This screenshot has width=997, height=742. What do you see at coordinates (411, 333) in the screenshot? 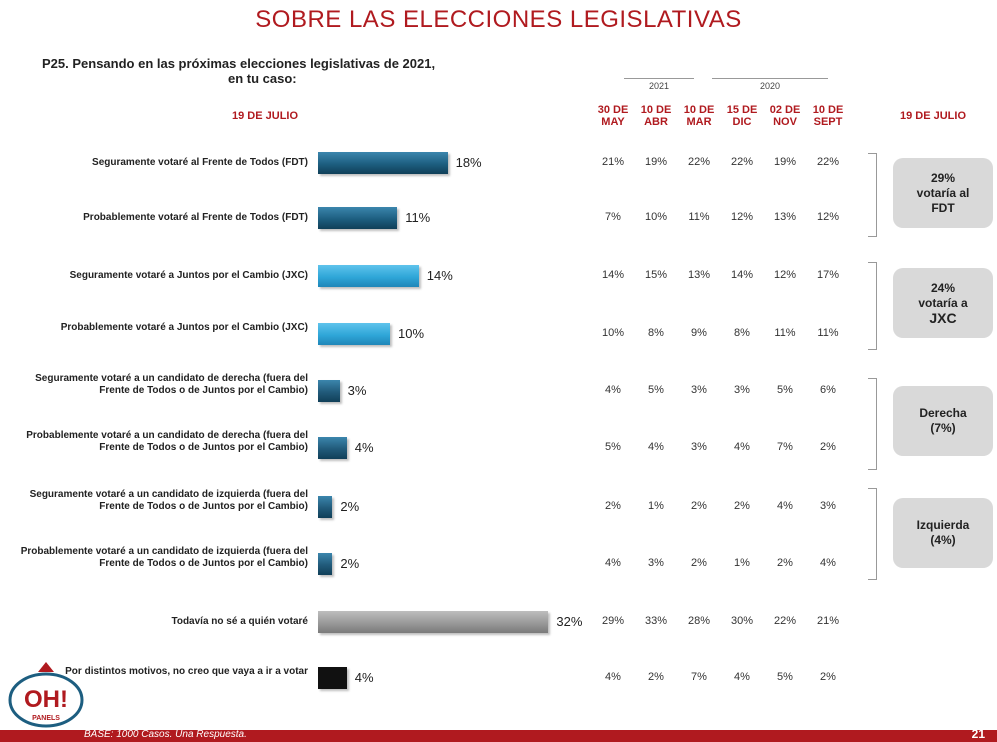
I see `bar-value-label: 10%` at bounding box center [411, 333].